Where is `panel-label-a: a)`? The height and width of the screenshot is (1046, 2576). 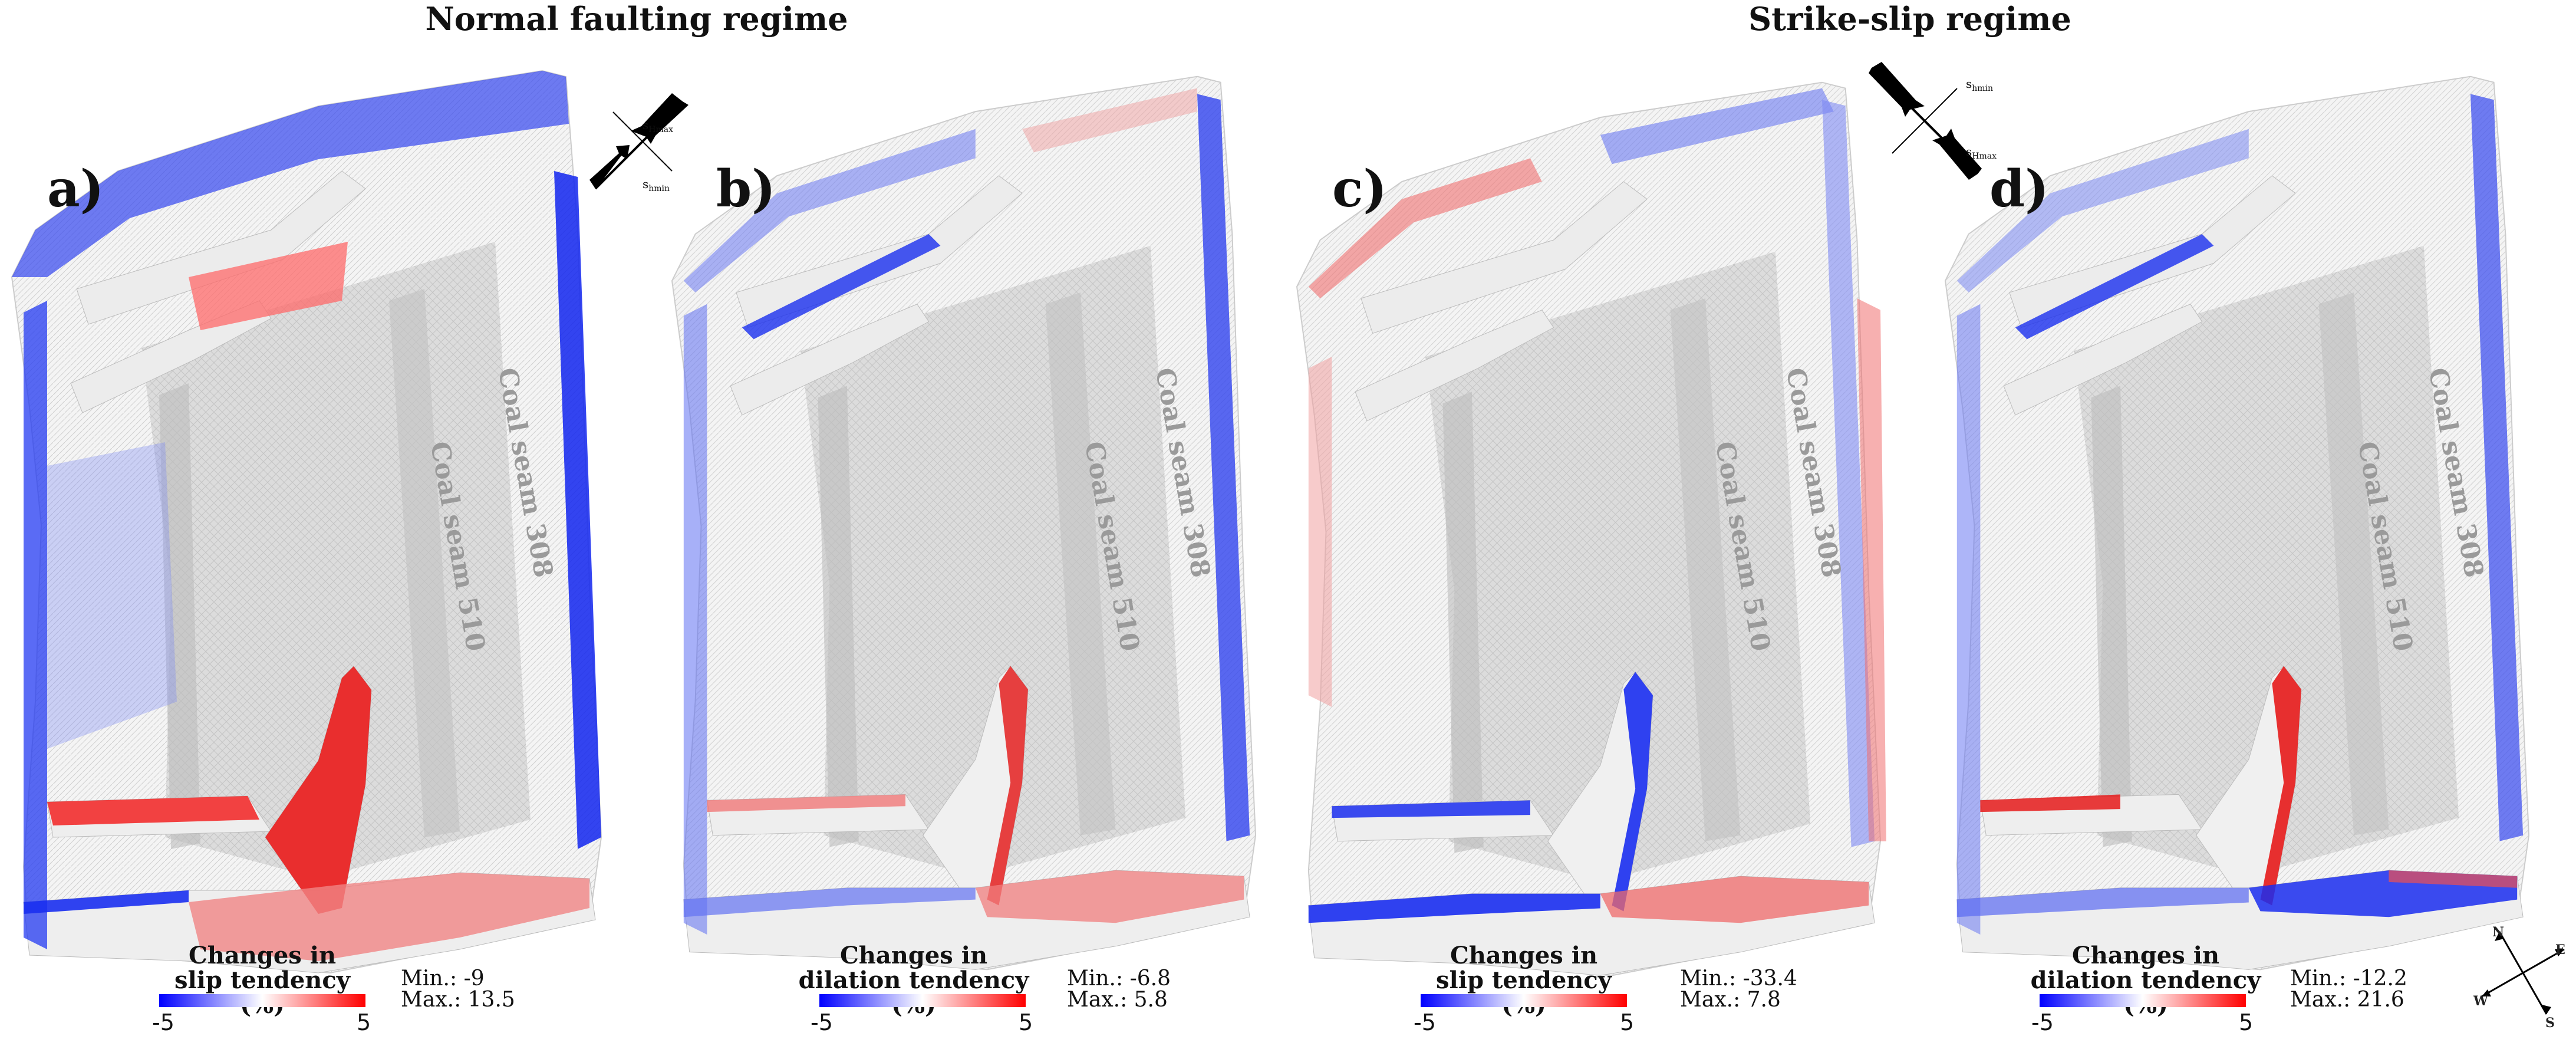
panel-label-a: a) is located at coordinates (75, 189).